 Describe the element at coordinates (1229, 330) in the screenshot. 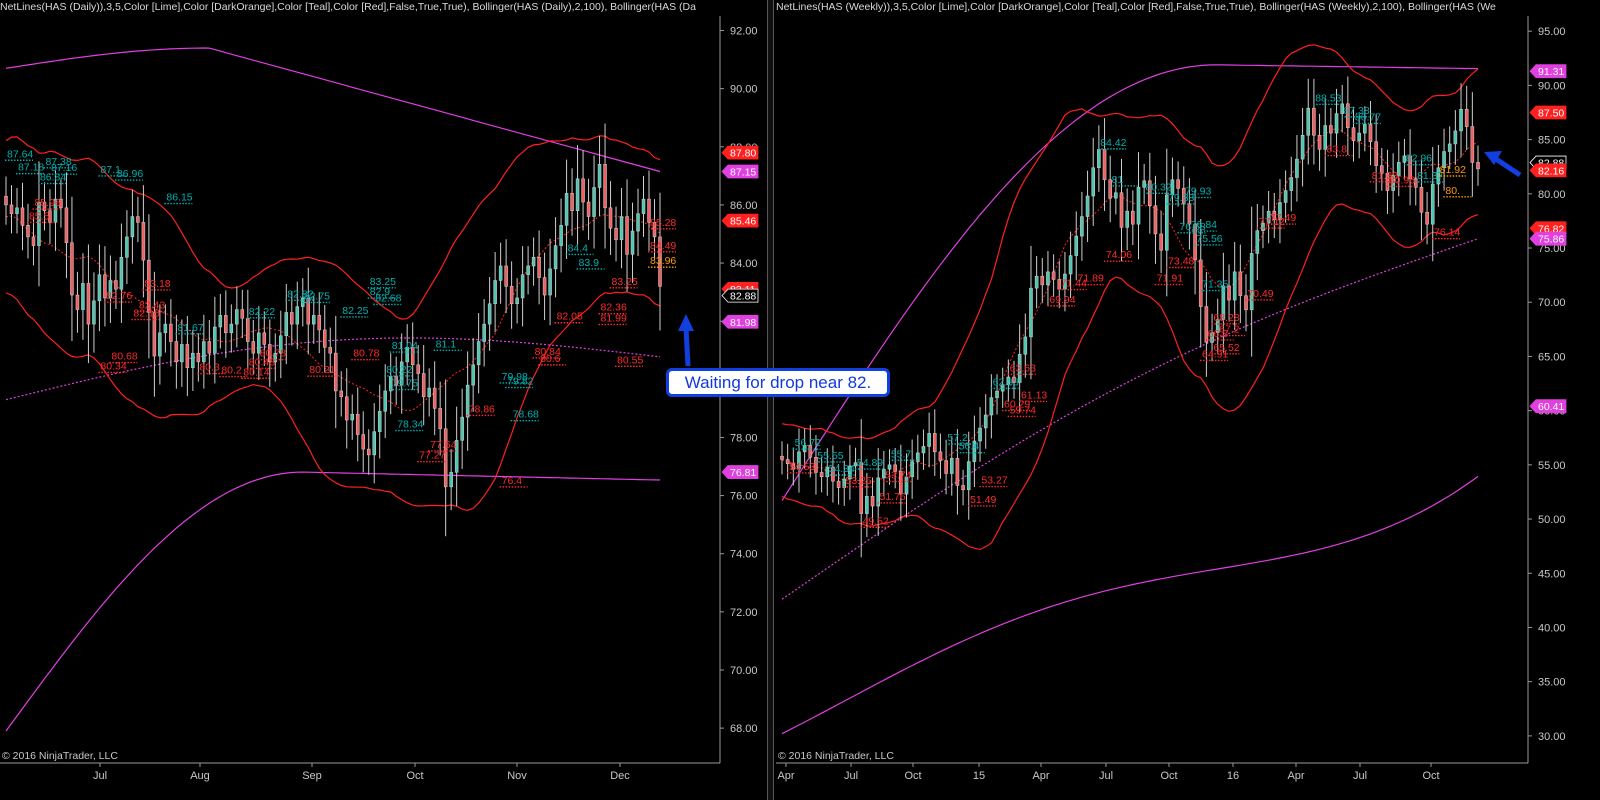

I see `netline-label: 67.2` at that location.